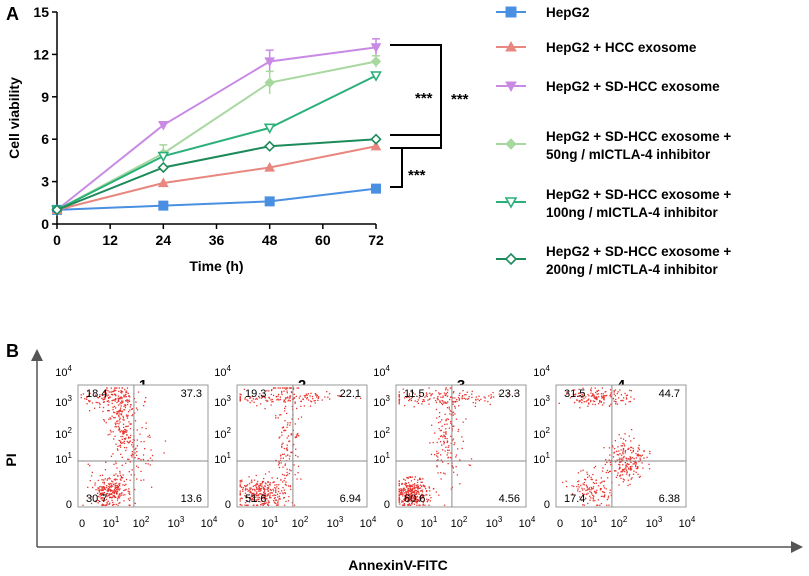  I want to click on y-tick-label: 10², so click(222, 433).